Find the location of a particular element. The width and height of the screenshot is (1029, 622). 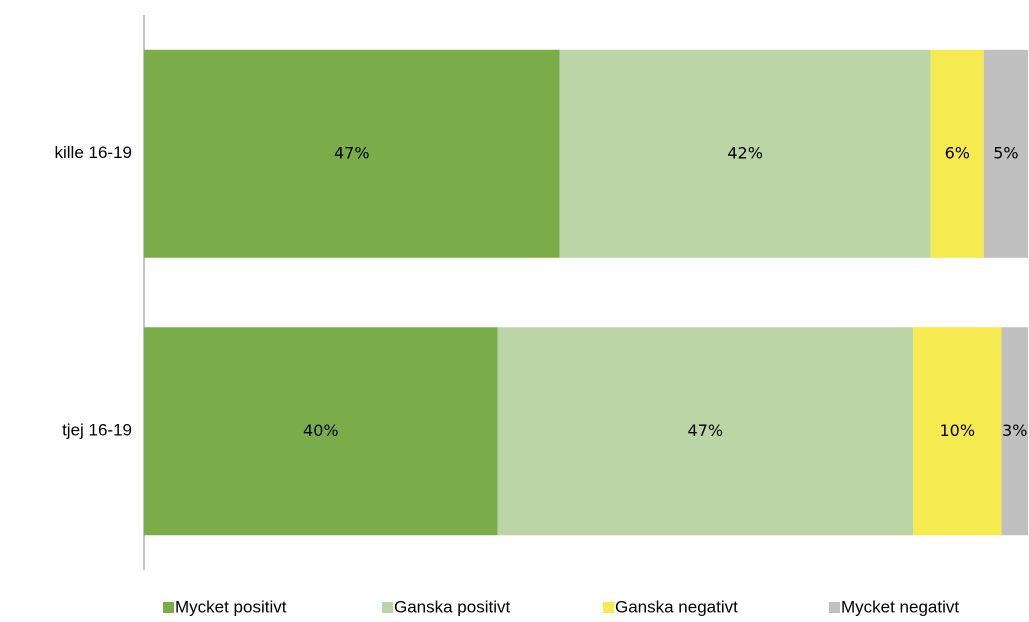

legend-label: Ganska positivt is located at coordinates (452, 606).